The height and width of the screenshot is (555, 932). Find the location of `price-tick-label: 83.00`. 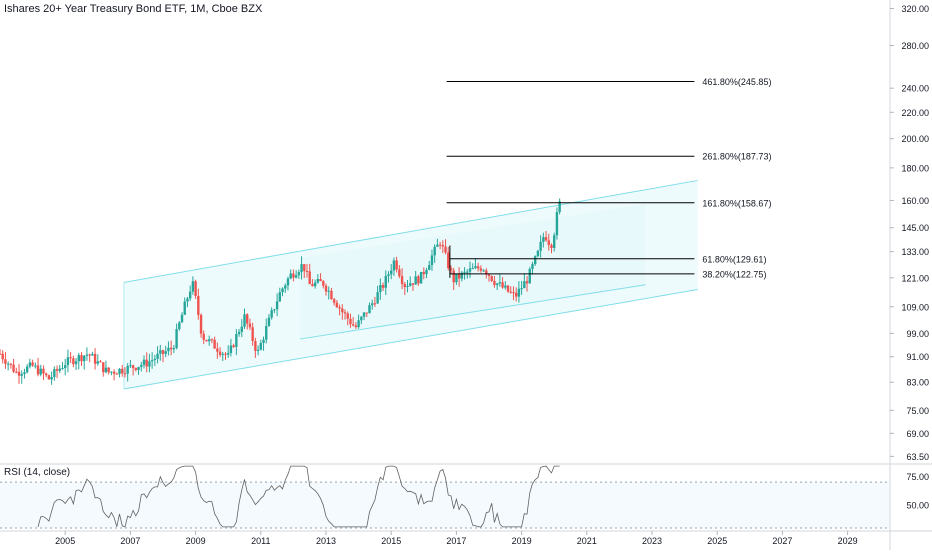

price-tick-label: 83.00 is located at coordinates (917, 383).